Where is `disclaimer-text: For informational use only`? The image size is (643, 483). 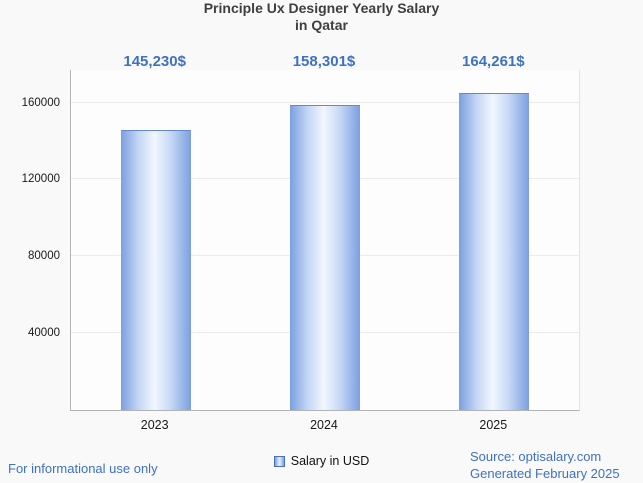 disclaimer-text: For informational use only is located at coordinates (83, 468).